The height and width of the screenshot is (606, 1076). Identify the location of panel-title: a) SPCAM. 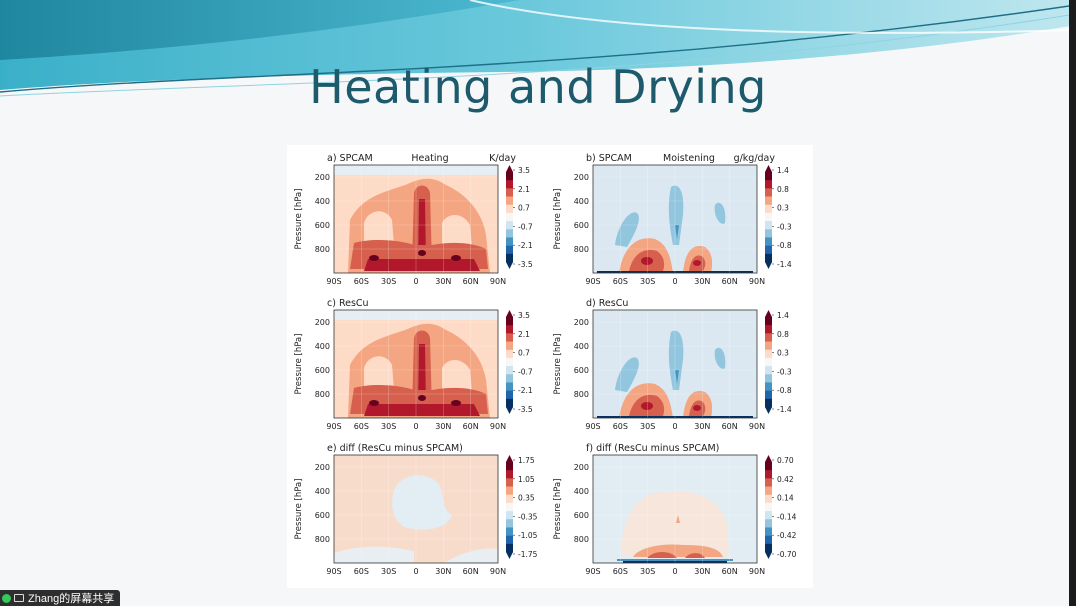
(350, 158).